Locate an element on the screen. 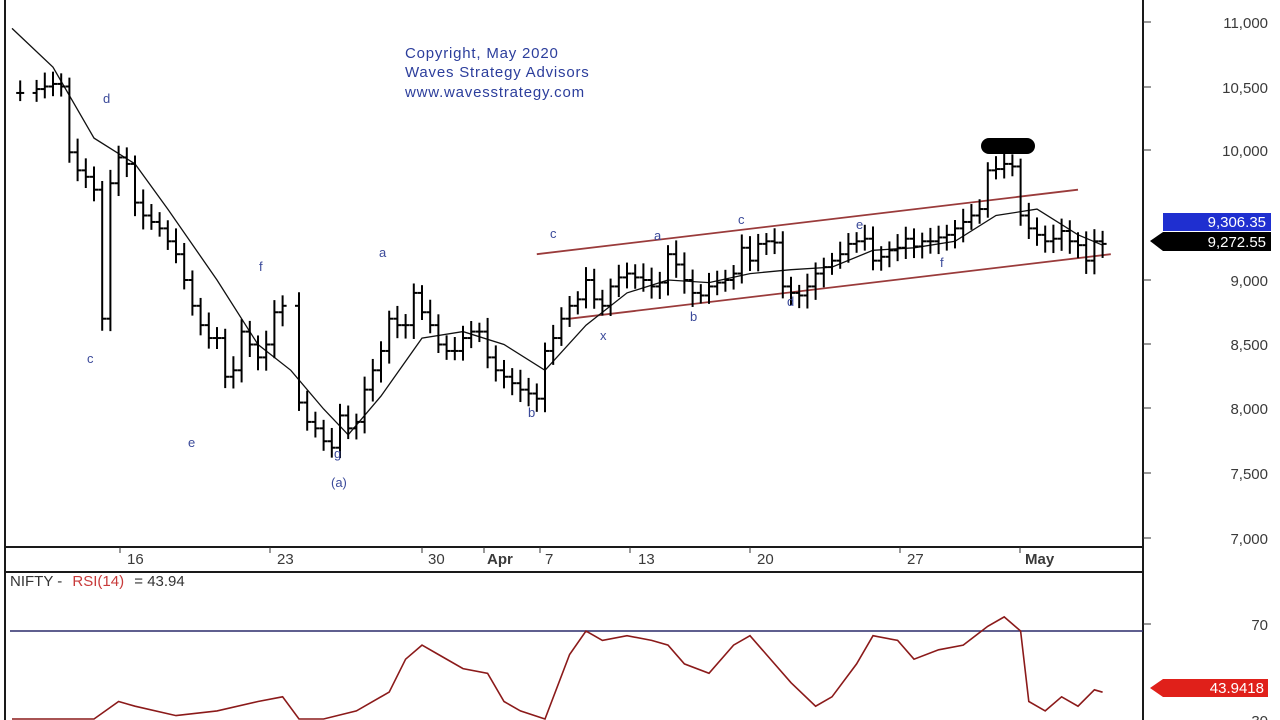  price-badge-upper: 9,306.35 is located at coordinates (1217, 222).